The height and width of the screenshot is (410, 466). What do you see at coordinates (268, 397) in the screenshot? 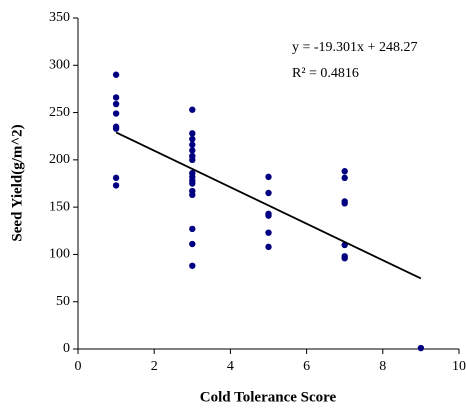
I see `x-axis-title: Cold Tolerance Score` at bounding box center [268, 397].